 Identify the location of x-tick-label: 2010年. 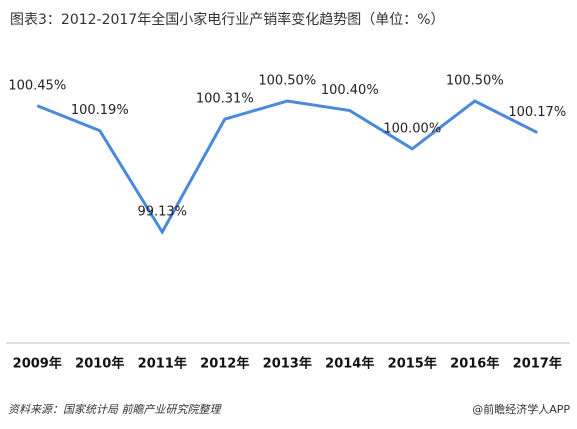
(99, 364).